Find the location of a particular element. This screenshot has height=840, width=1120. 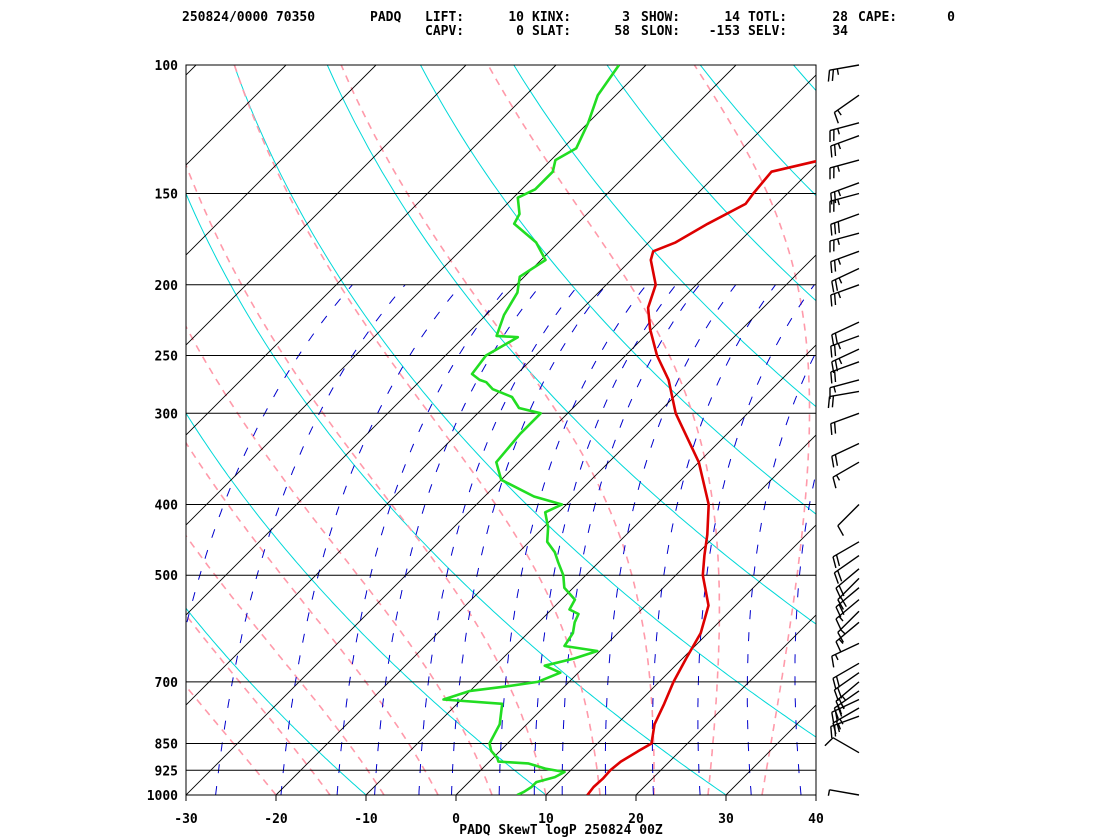

pressure-tick-label: 200 is located at coordinates (167, 286).